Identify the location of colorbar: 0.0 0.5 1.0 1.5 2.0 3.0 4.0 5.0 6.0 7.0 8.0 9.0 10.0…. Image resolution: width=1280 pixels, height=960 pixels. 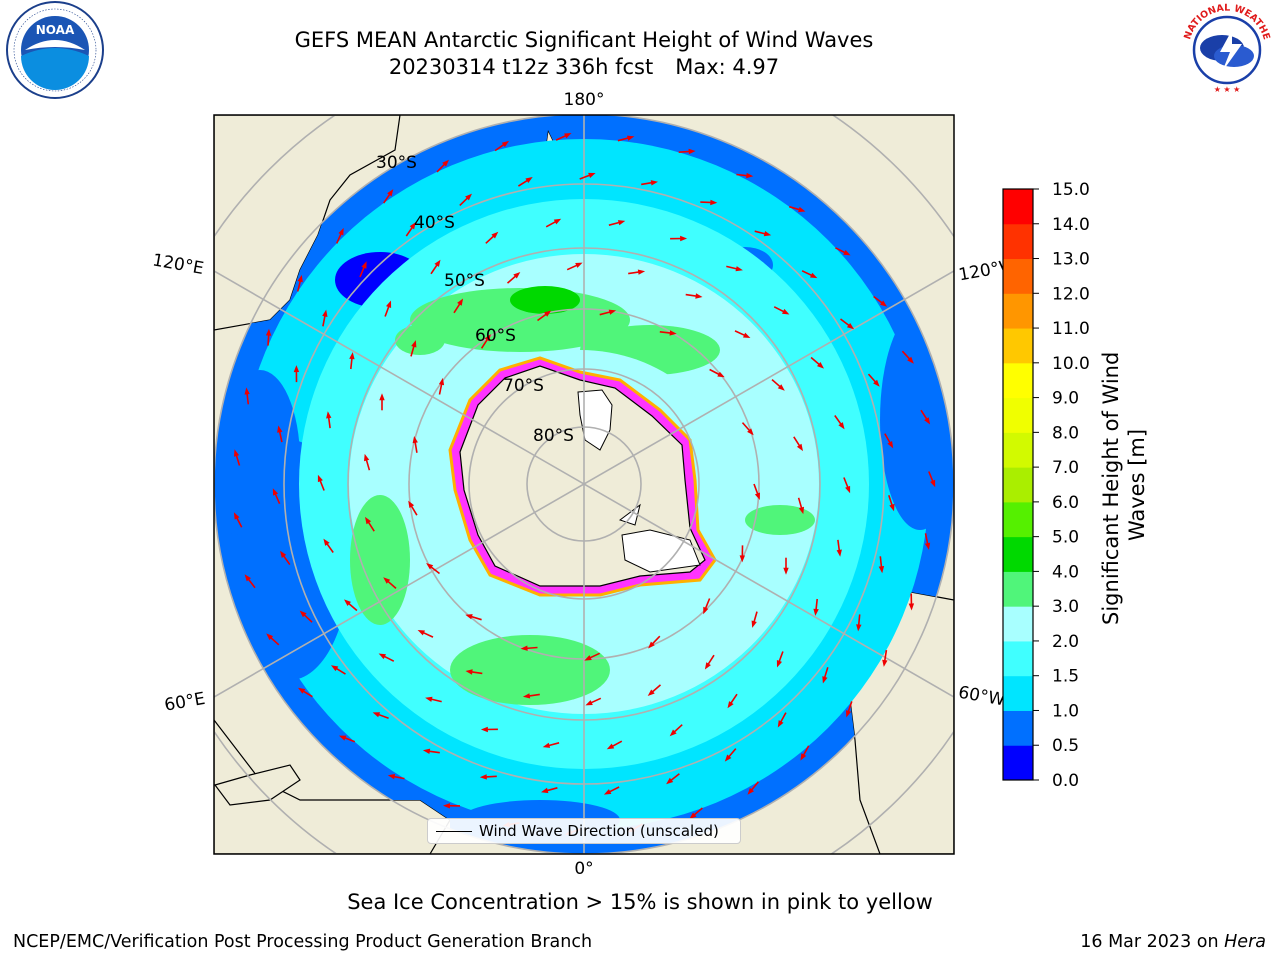
(1046, 485).